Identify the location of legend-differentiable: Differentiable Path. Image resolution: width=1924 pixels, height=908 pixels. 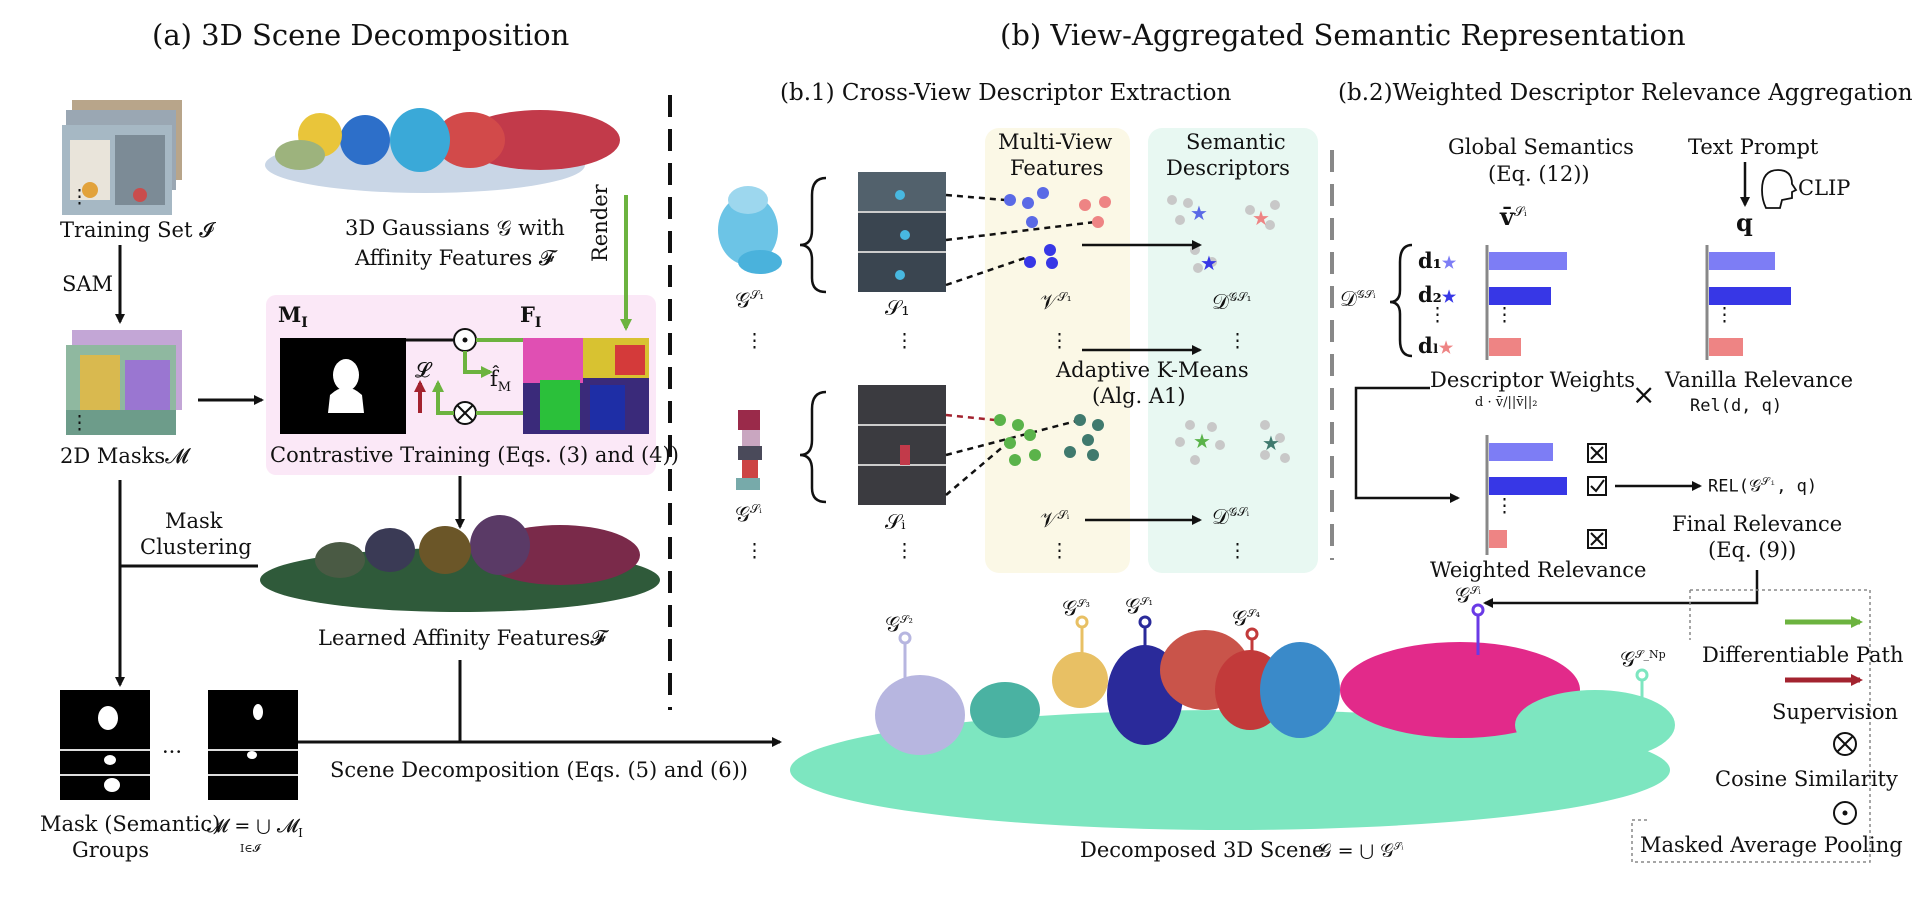
(1803, 655).